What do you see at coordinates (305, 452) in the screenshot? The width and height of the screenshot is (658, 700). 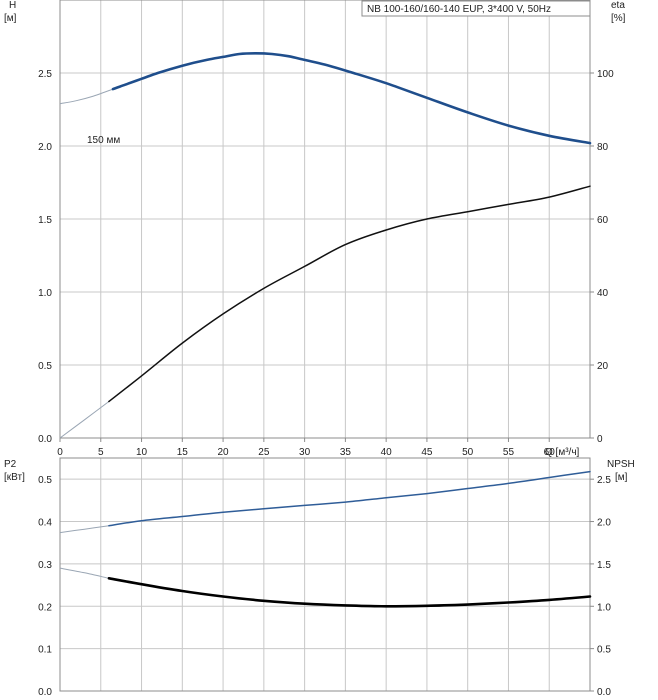 I see `x-tick-label: 30` at bounding box center [305, 452].